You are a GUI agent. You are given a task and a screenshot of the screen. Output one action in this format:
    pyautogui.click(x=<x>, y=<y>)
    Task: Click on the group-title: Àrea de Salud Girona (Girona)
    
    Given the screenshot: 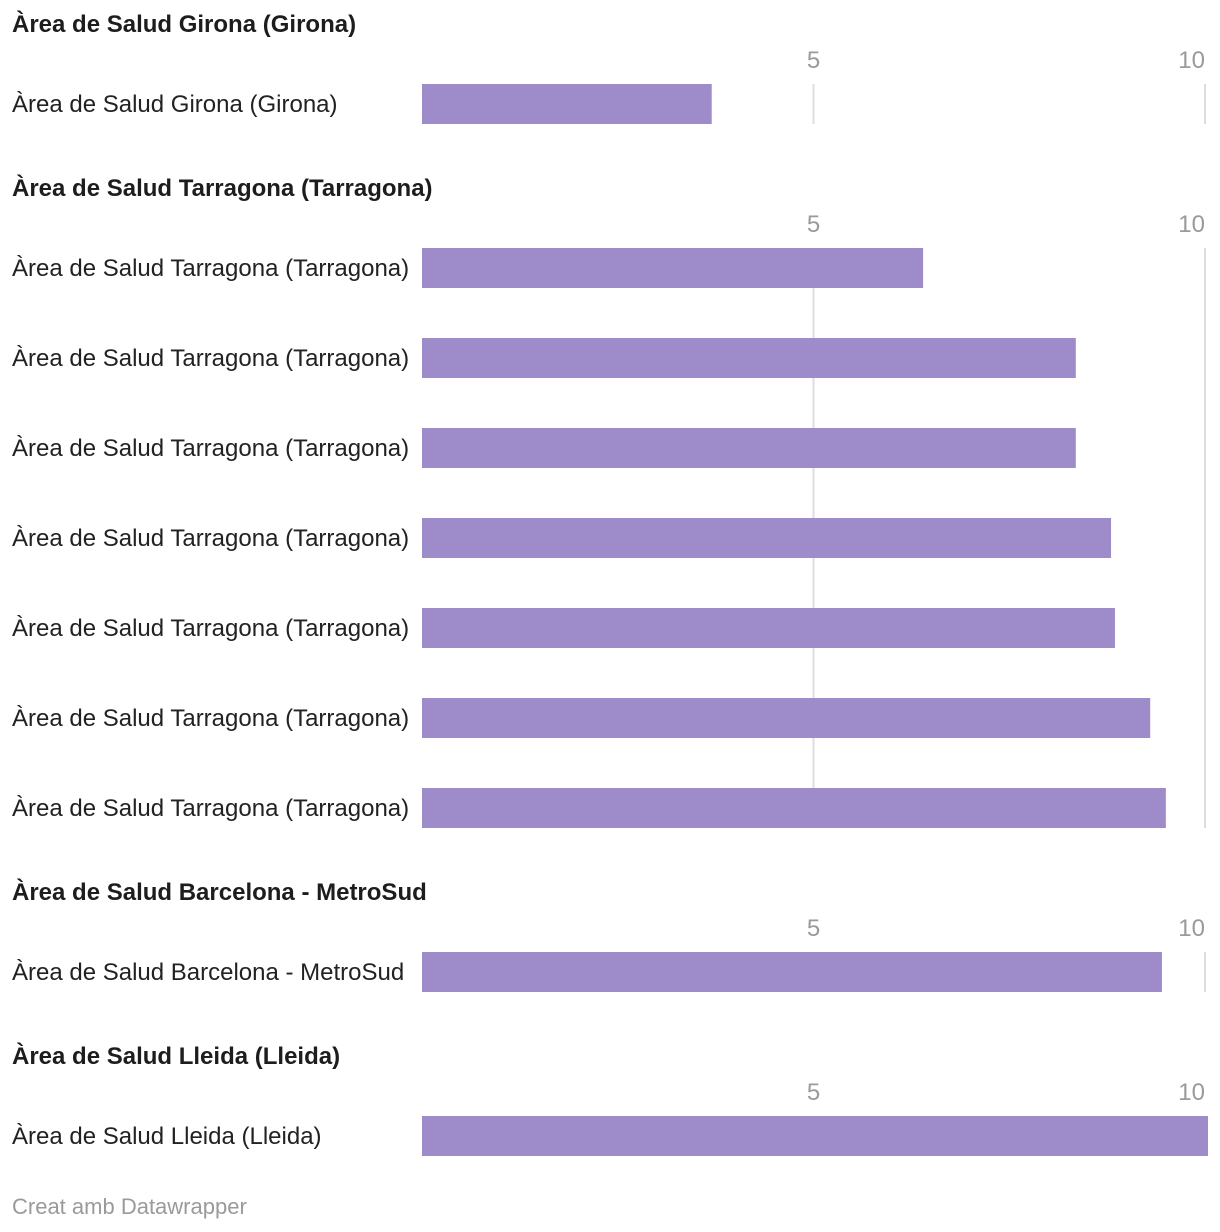 What is the action you would take?
    pyautogui.click(x=184, y=24)
    